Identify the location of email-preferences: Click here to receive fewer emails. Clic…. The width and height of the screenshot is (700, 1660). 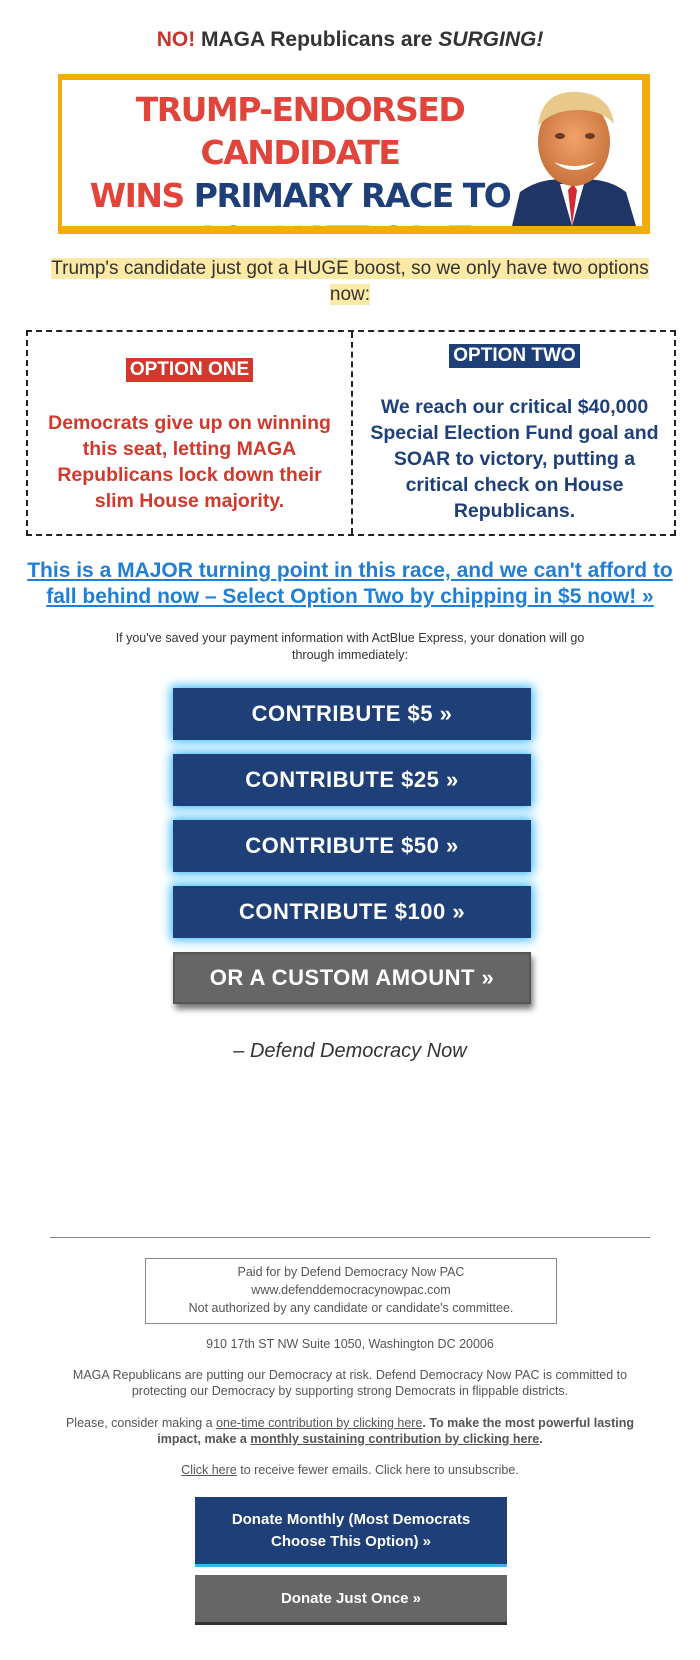
(350, 1470).